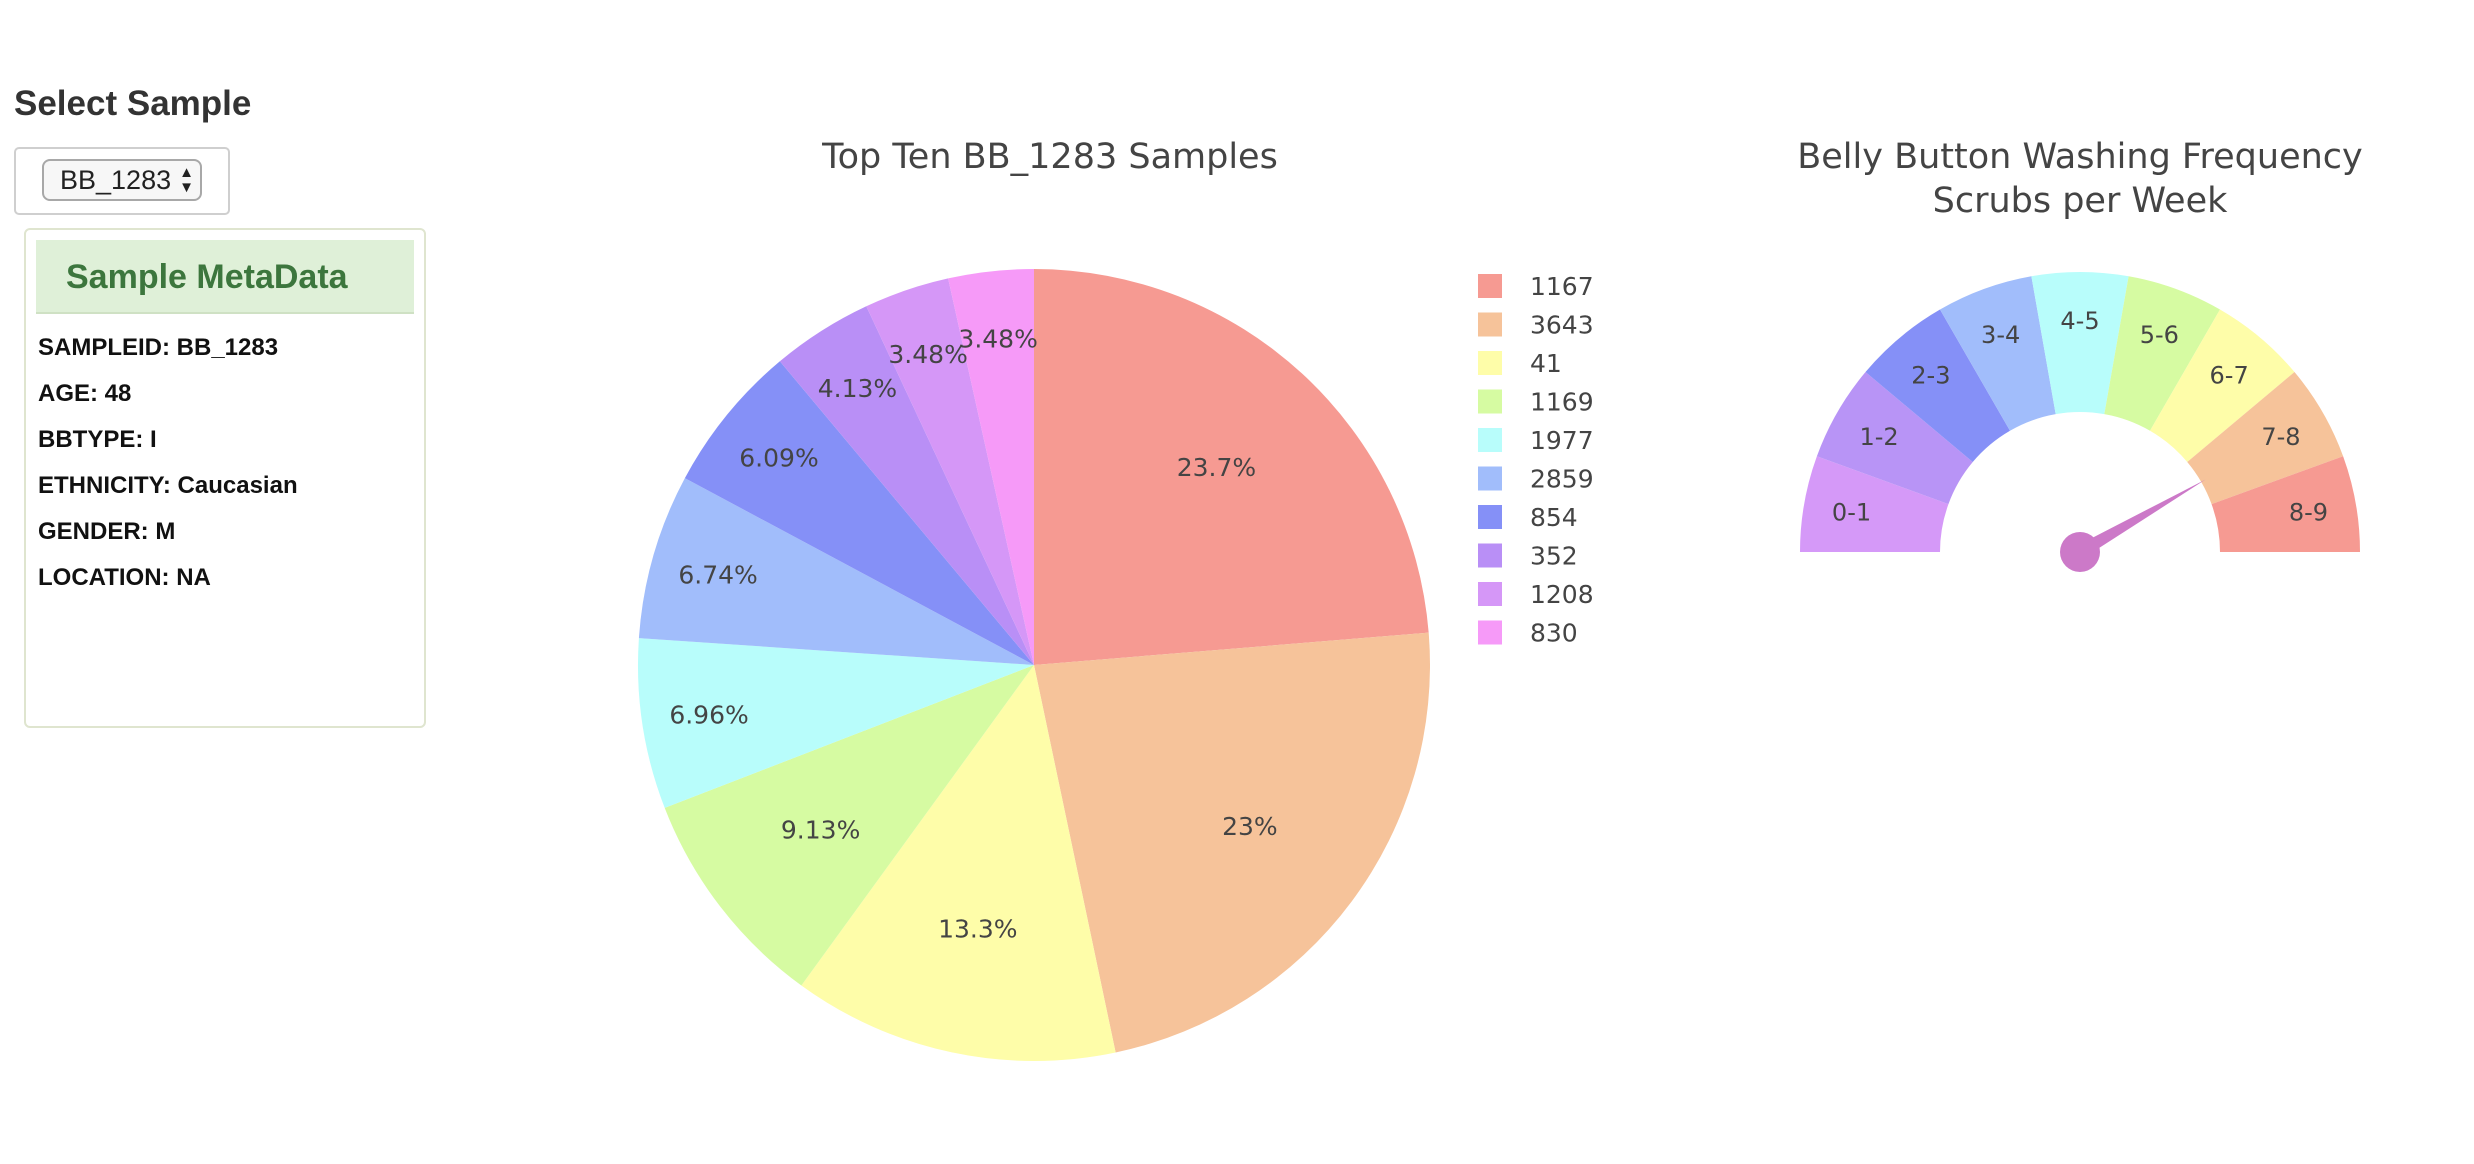  What do you see at coordinates (1562, 594) in the screenshot?
I see `legend-label-1208: 1208` at bounding box center [1562, 594].